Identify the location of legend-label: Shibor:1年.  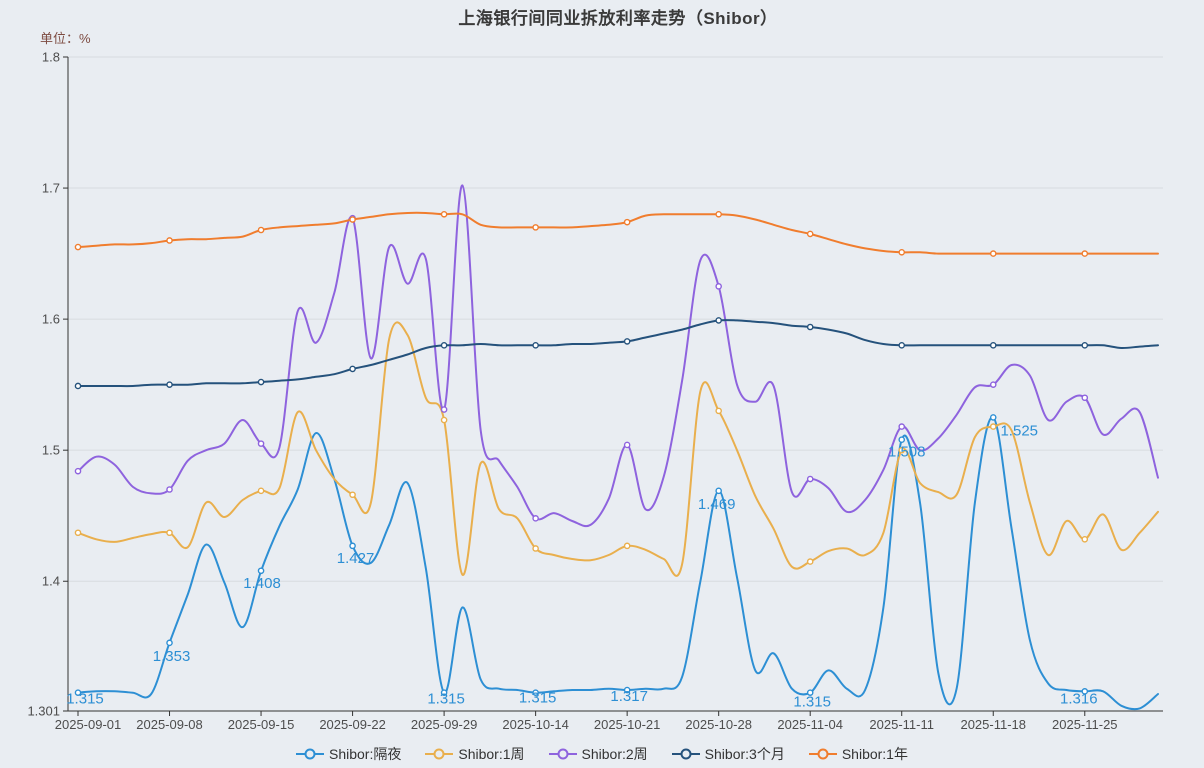
(874, 754).